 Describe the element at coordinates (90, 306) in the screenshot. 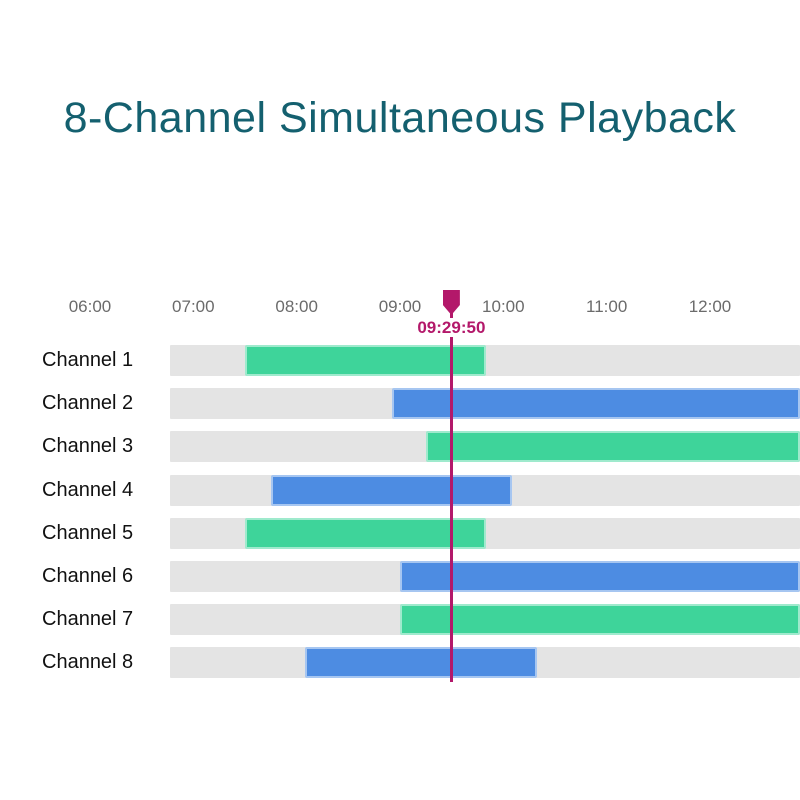

I see `axis-tick-label: 06:00` at that location.